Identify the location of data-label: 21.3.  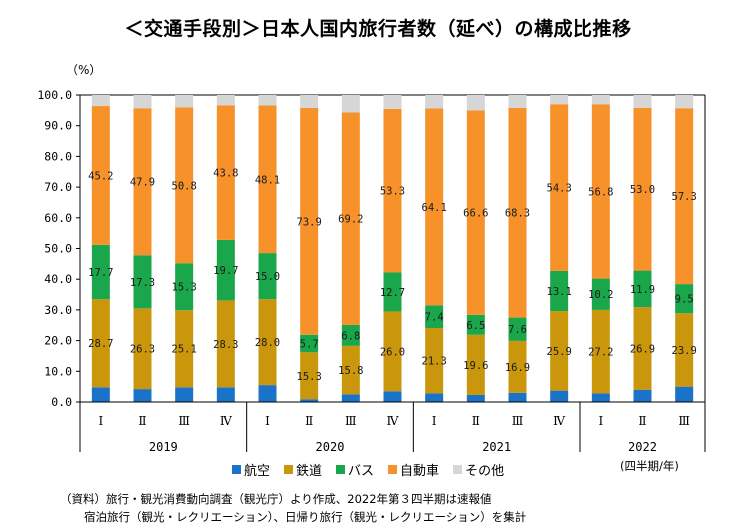
(434, 362).